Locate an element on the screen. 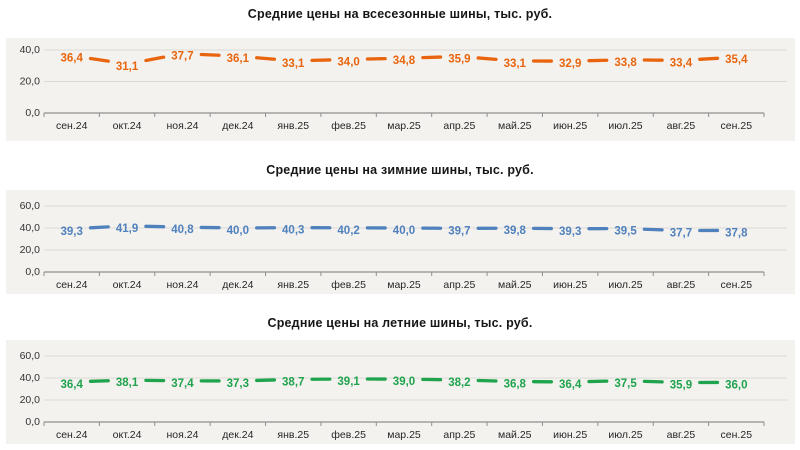 This screenshot has height=450, width=800. data-label: 39,8 is located at coordinates (515, 231).